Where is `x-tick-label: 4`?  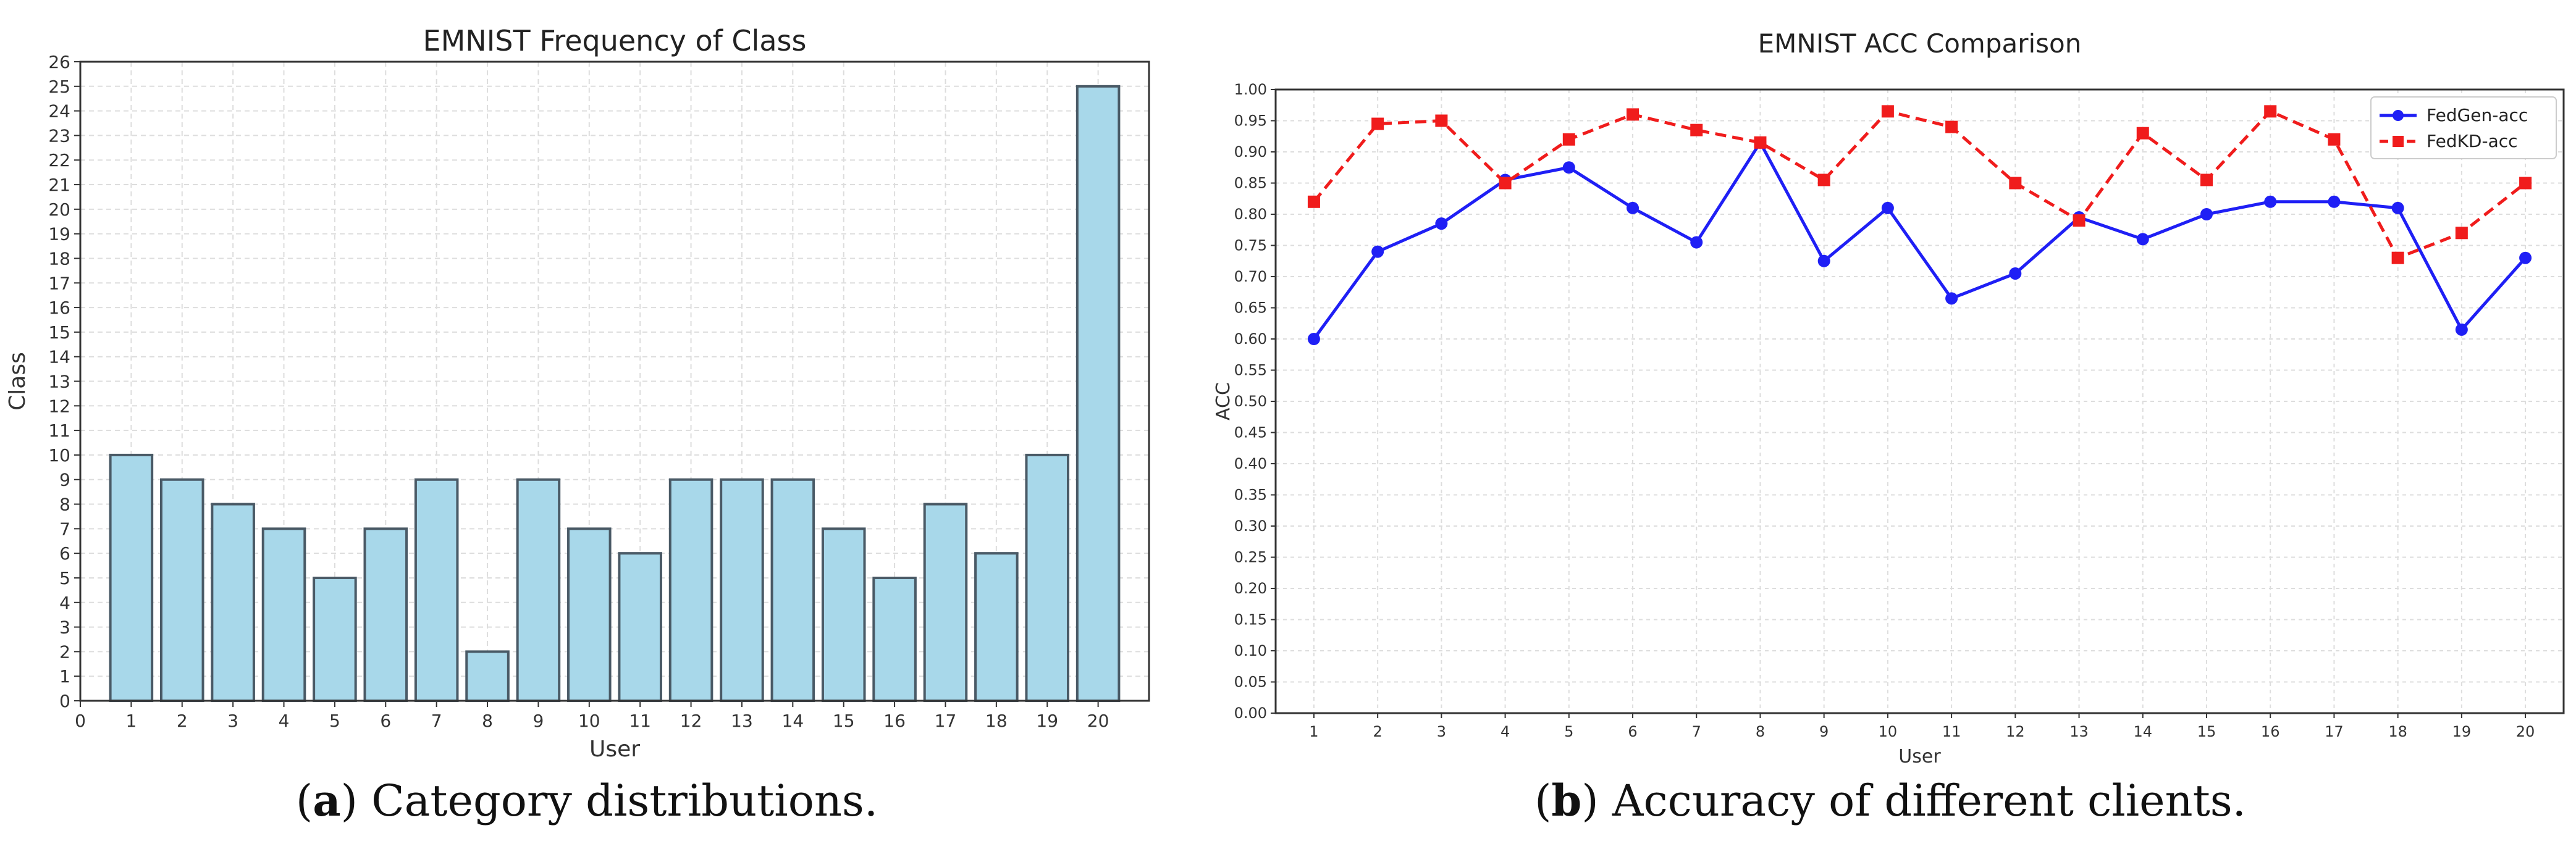 x-tick-label: 4 is located at coordinates (1505, 732).